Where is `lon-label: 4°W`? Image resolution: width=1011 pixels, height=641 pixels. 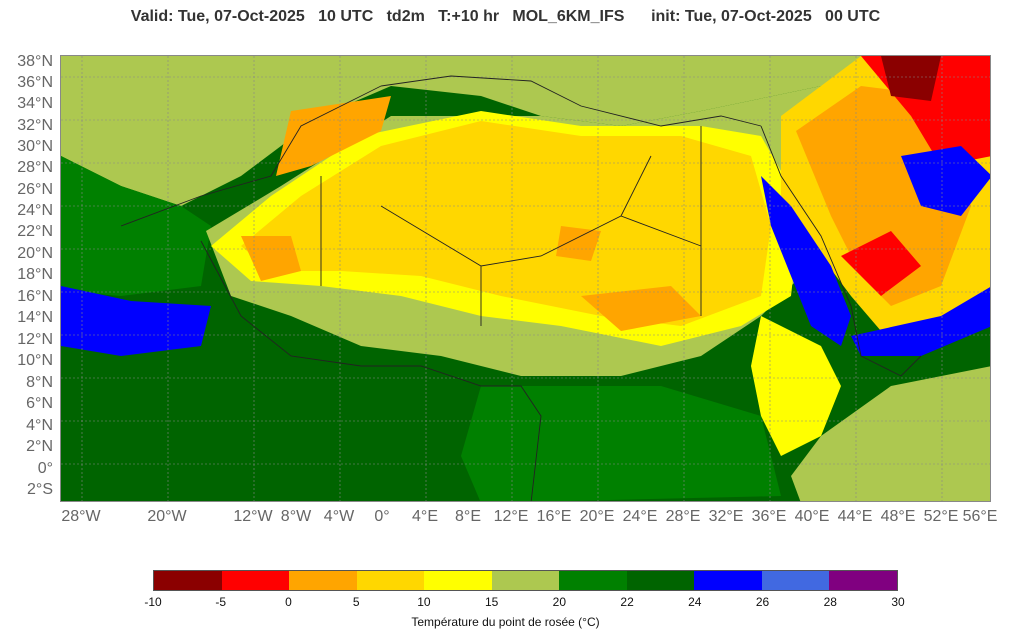 lon-label: 4°W is located at coordinates (339, 516).